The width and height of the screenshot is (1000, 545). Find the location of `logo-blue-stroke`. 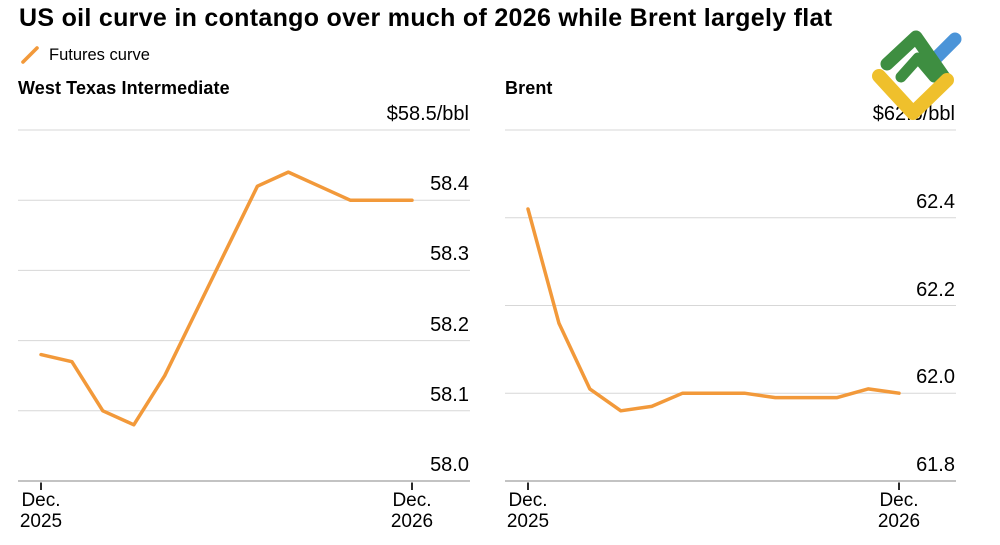

logo-blue-stroke is located at coordinates (946, 48).